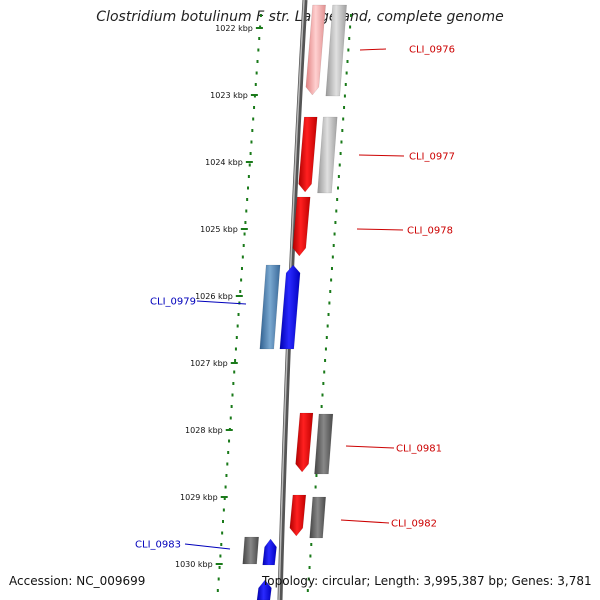 Image resolution: width=600 pixels, height=600 pixels. Describe the element at coordinates (229, 95) in the screenshot. I see `scale-tick-label: 1023 kbp` at that location.